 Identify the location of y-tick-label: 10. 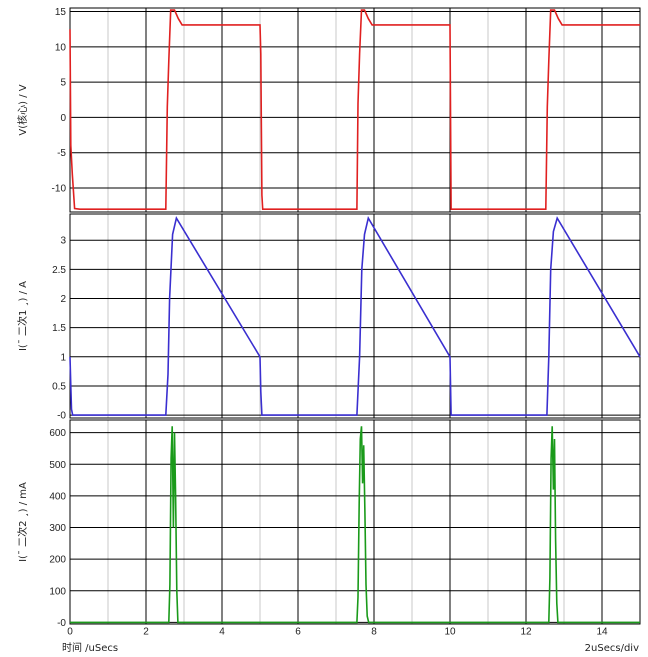
(61, 47).